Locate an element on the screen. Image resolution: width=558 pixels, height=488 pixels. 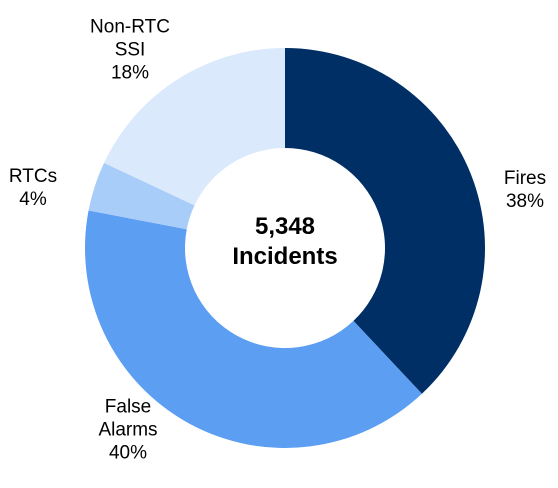
value-label: 38% is located at coordinates (525, 201).